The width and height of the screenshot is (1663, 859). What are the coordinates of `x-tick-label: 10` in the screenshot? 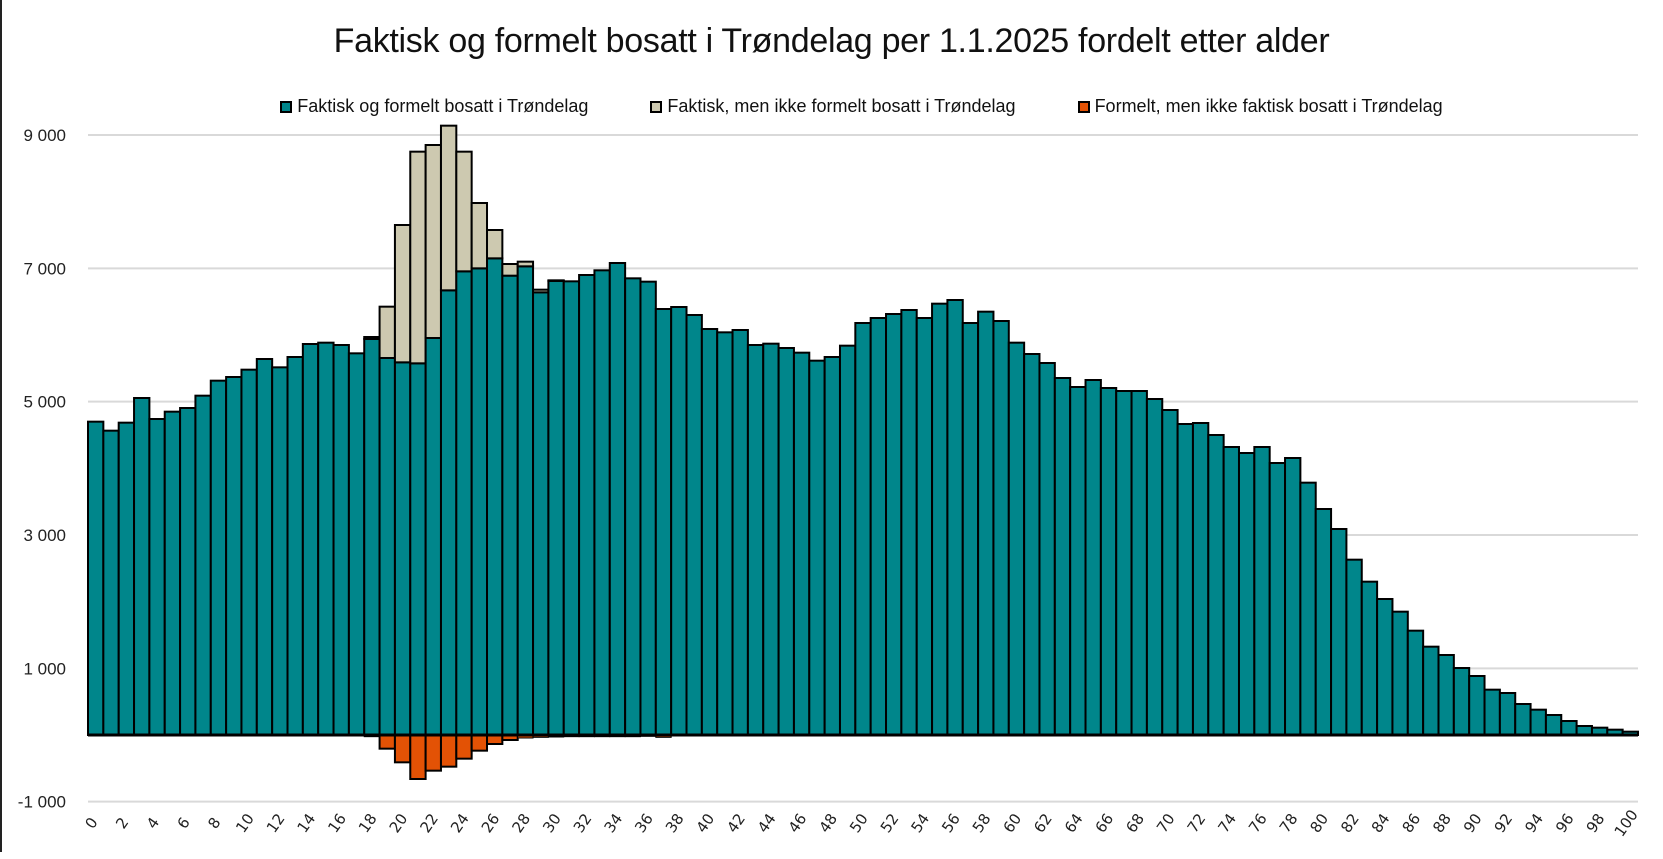 It's located at (245, 823).